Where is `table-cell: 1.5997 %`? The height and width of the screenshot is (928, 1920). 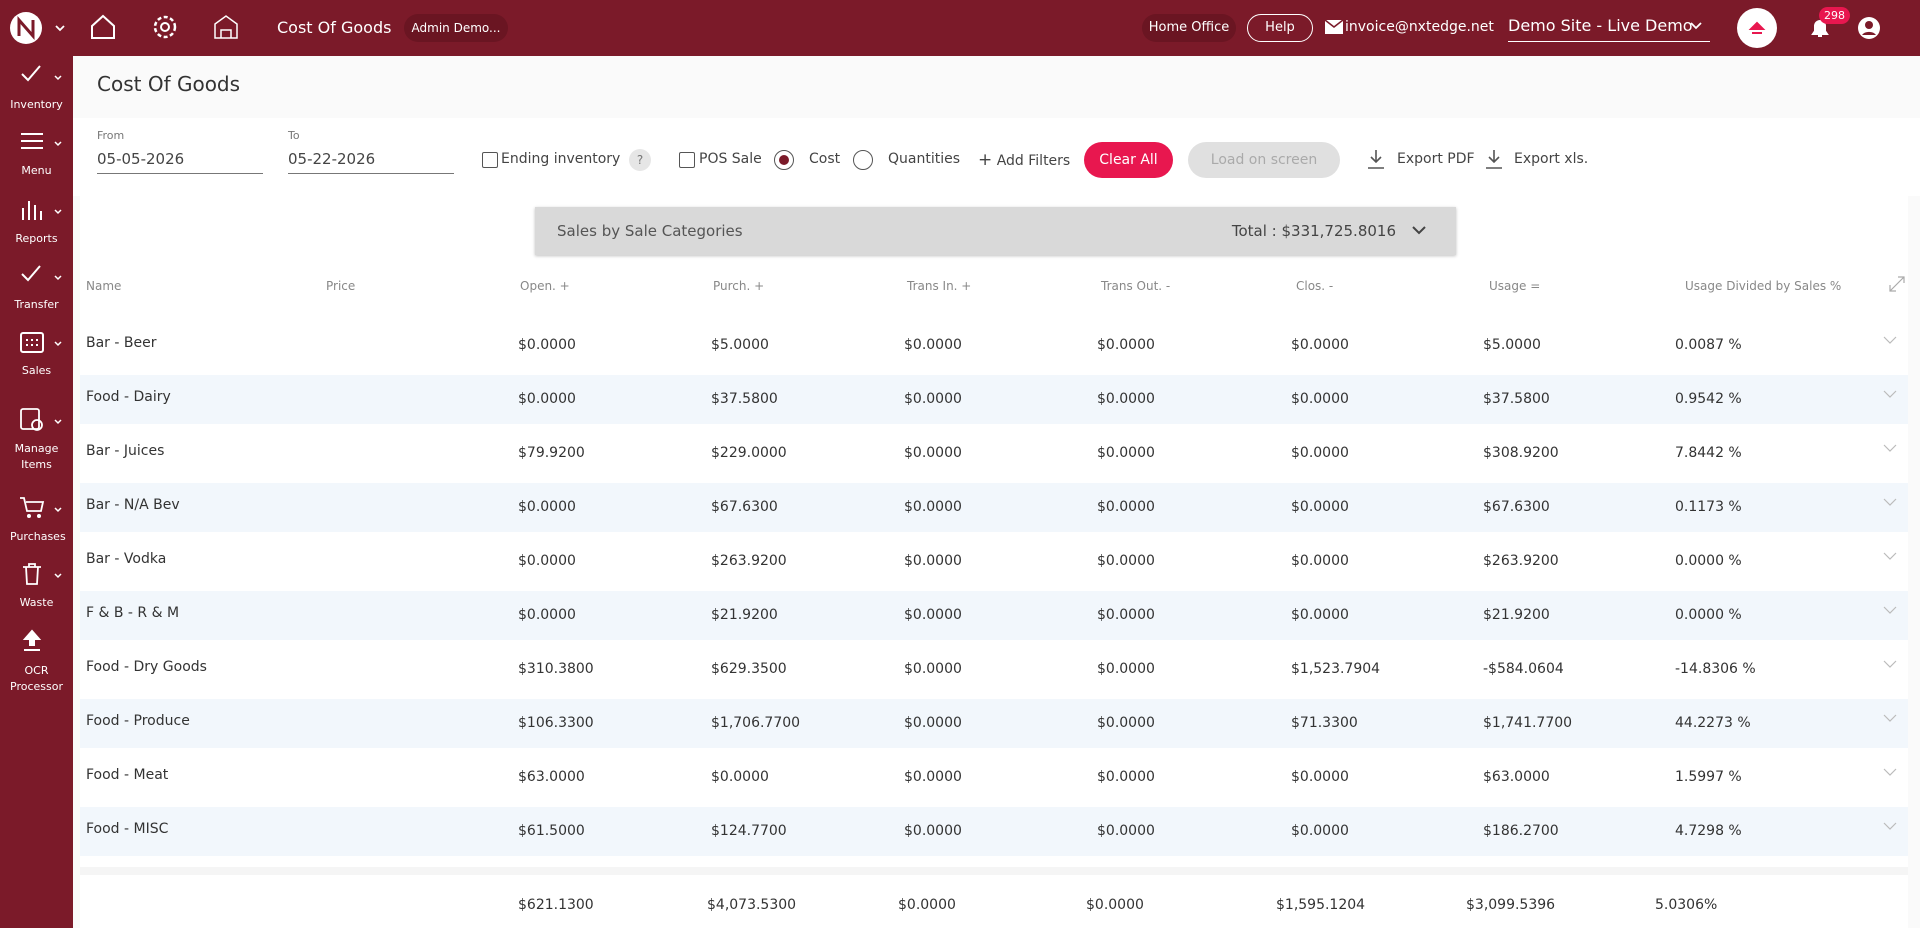 table-cell: 1.5997 % is located at coordinates (1708, 777).